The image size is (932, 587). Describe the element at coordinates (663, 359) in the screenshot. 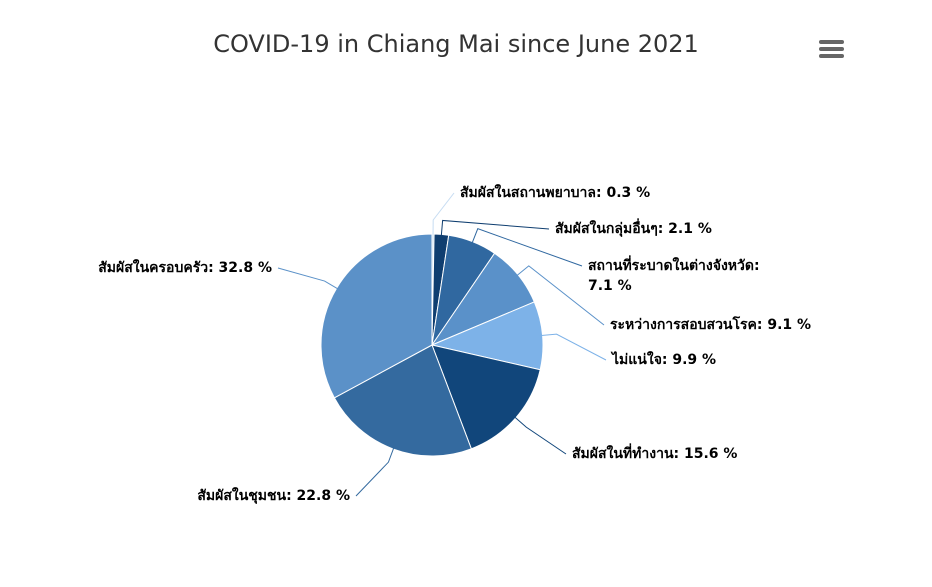

I see `data-label: ไม่แน่ใจ: 9.9 %` at that location.